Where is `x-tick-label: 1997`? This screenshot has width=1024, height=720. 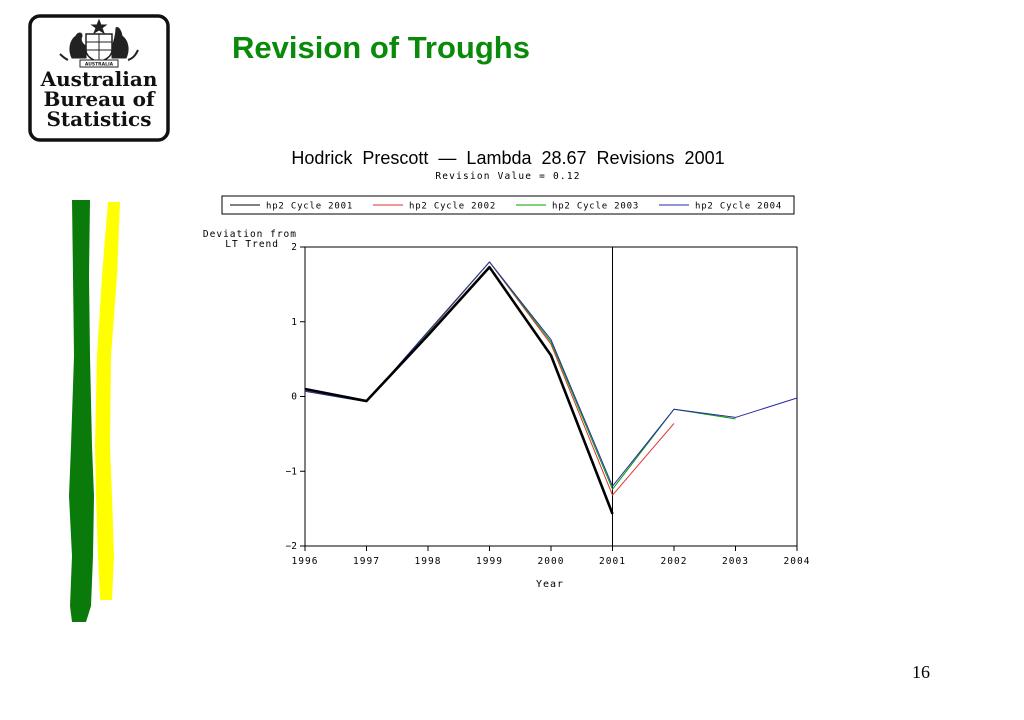 x-tick-label: 1997 is located at coordinates (366, 561).